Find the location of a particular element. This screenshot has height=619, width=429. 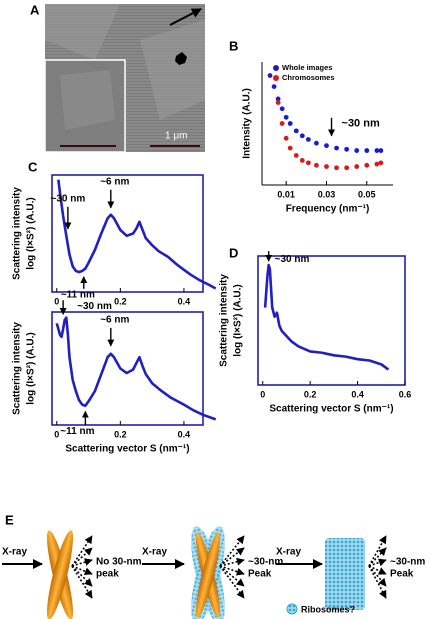

panel-label: A is located at coordinates (35, 9).